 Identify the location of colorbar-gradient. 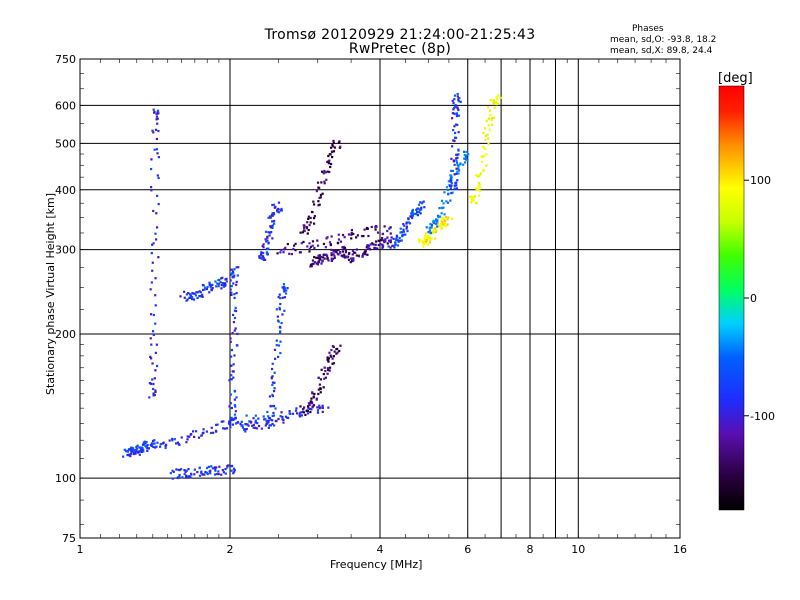
(731, 298).